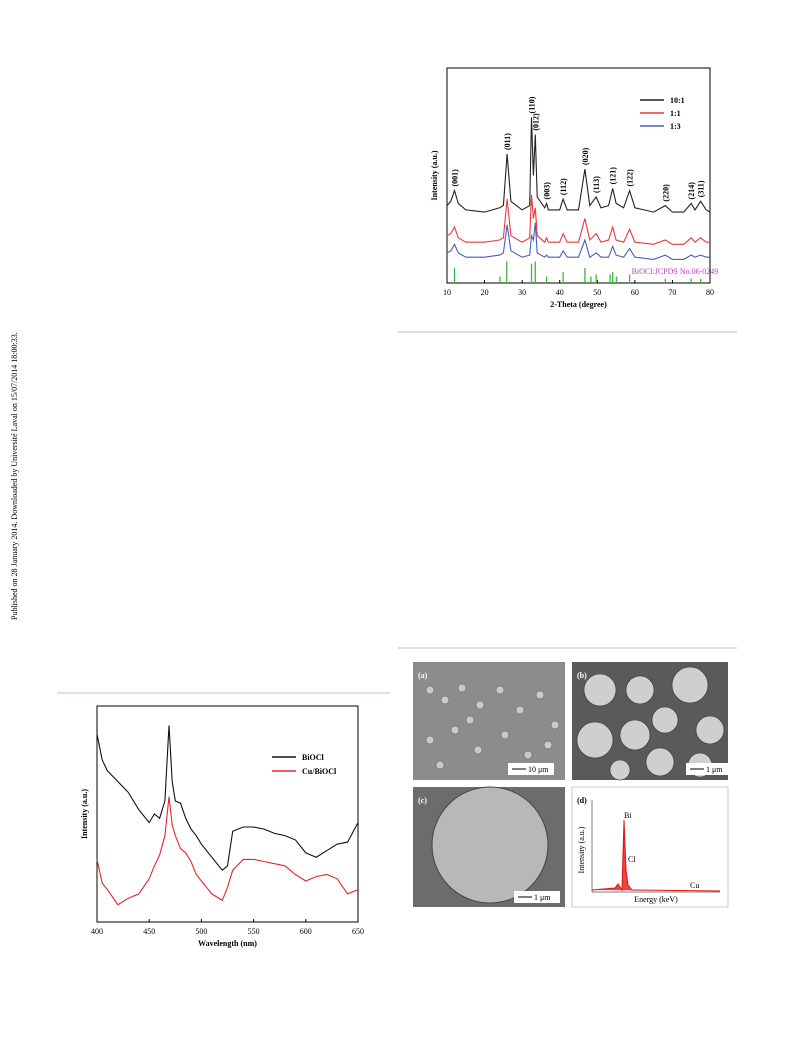  I want to click on x-tick-label: 40, so click(560, 292).